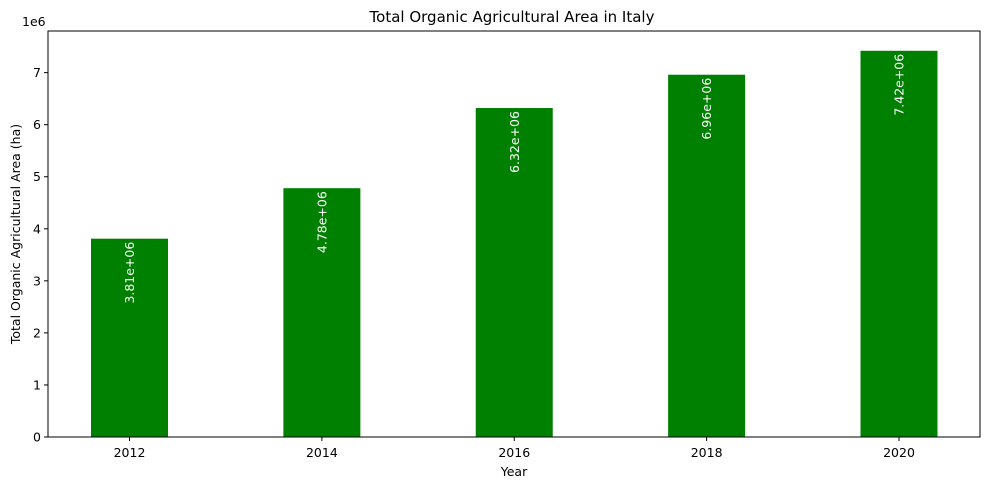 This screenshot has height=490, width=989. I want to click on chart-title: Total Organic Agricultural Area in Italy, so click(512, 17).